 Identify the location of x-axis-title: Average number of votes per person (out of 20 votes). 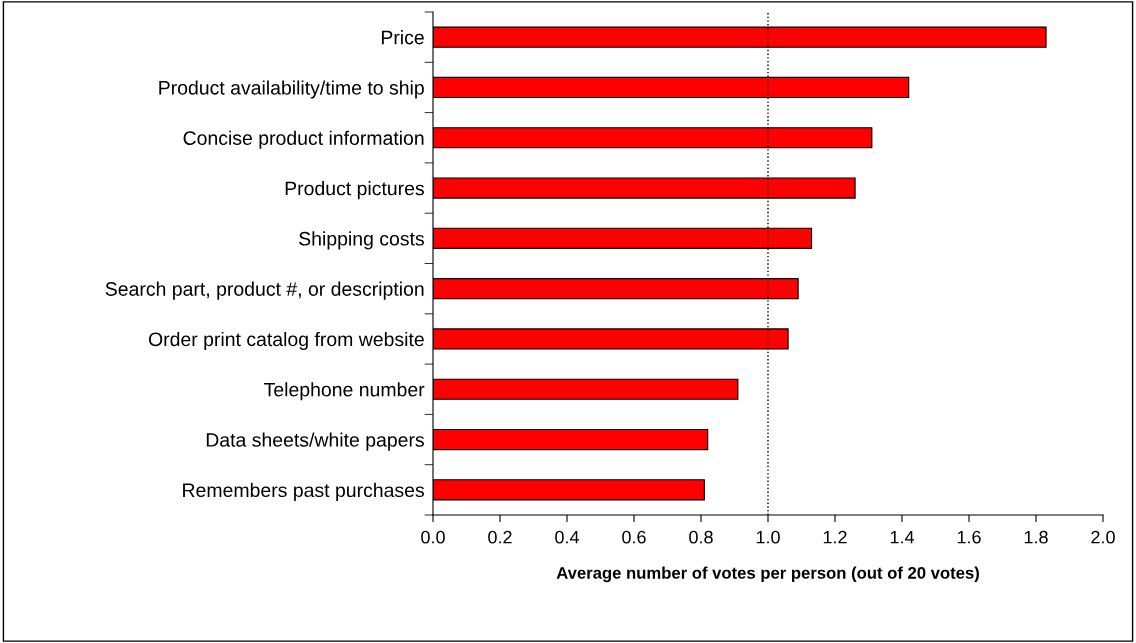
(767, 574).